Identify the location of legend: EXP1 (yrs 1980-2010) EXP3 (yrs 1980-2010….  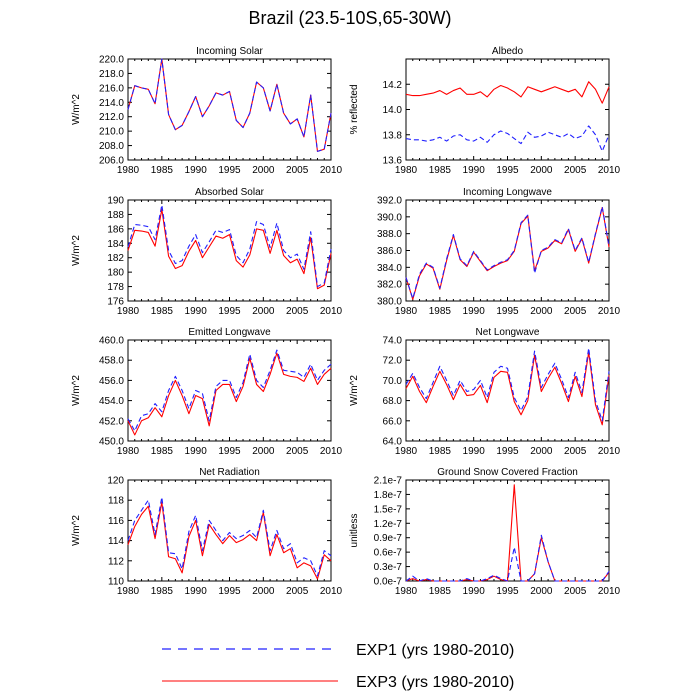
(338, 666).